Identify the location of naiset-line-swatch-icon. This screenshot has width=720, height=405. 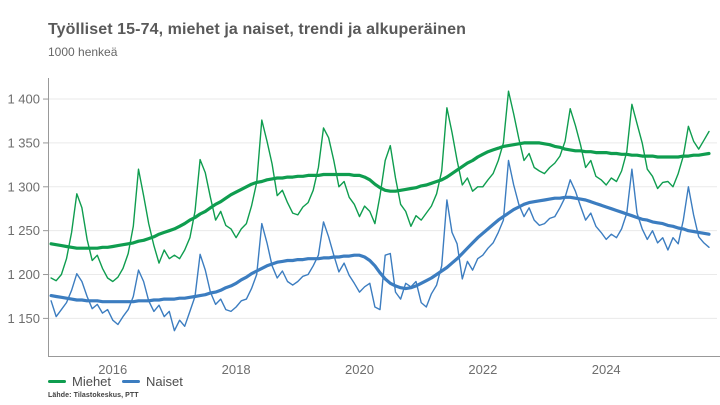
(131, 381).